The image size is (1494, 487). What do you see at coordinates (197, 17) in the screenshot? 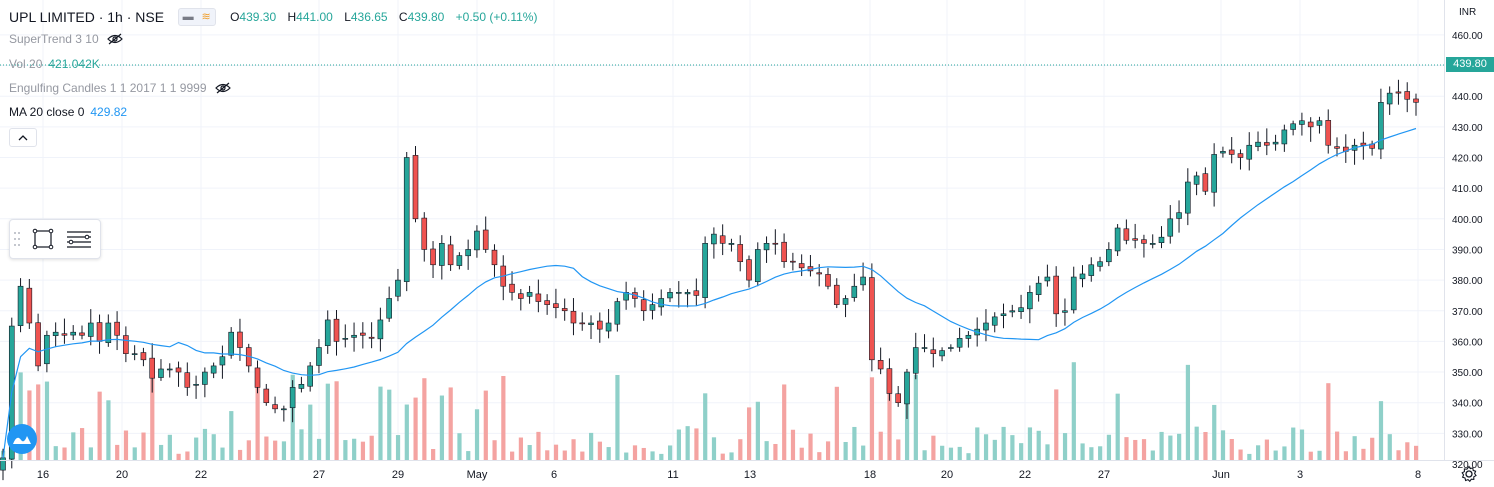
I see `chart-type-toggles: ▬ ≋` at bounding box center [197, 17].